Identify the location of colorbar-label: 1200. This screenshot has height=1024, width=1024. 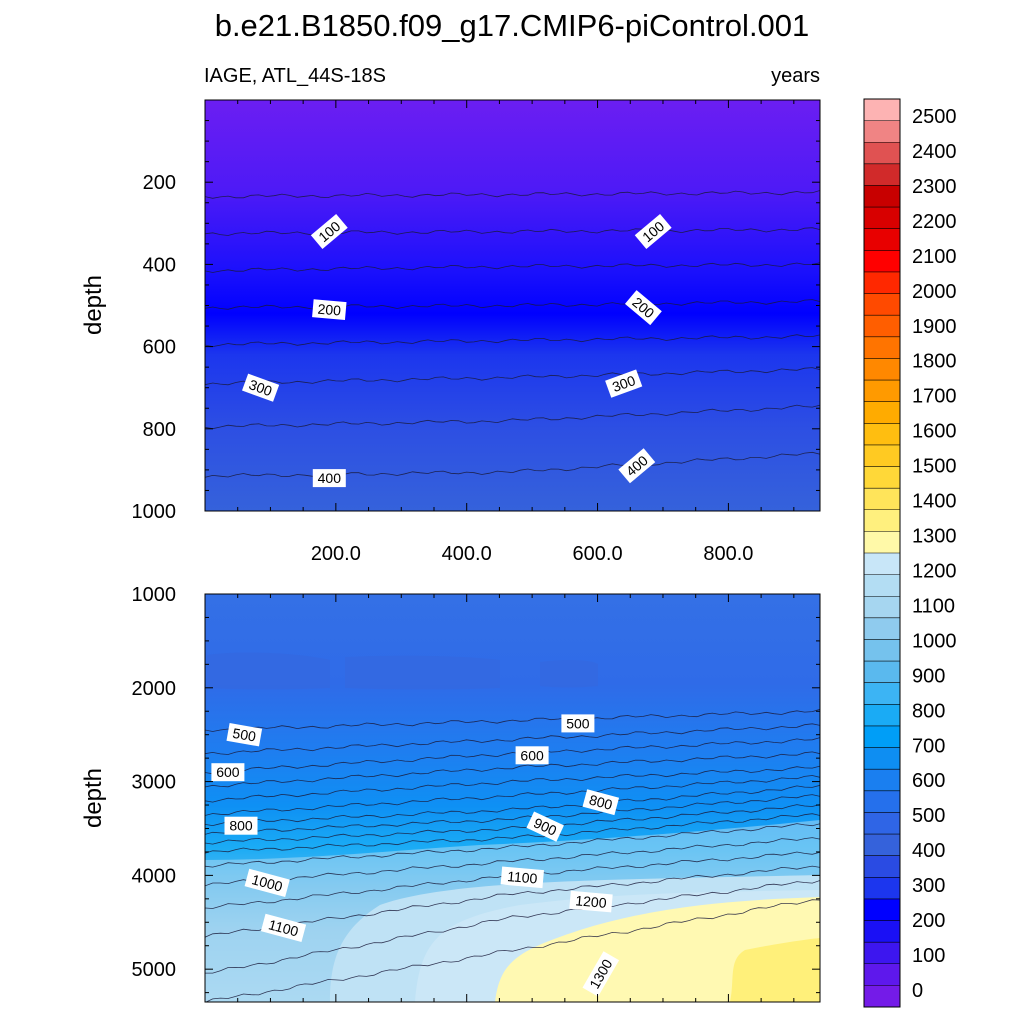
(934, 572).